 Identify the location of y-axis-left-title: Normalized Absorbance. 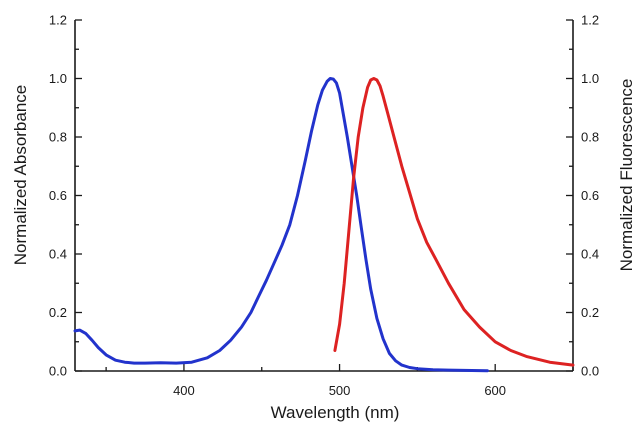
(20, 175).